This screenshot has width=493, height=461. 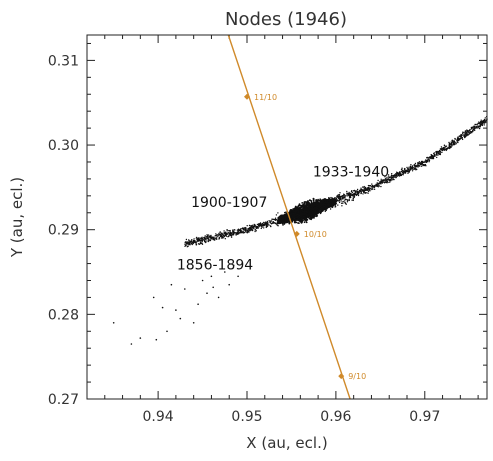 I want to click on y-tick-label: 0.31, so click(x=63, y=61).